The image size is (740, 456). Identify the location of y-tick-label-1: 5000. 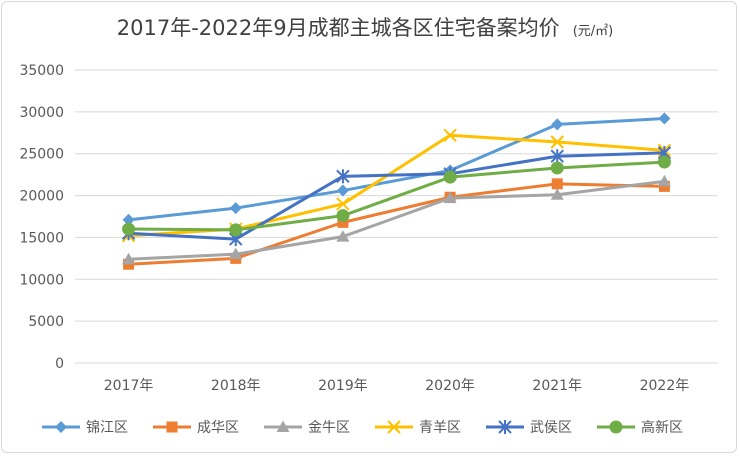
(46, 322).